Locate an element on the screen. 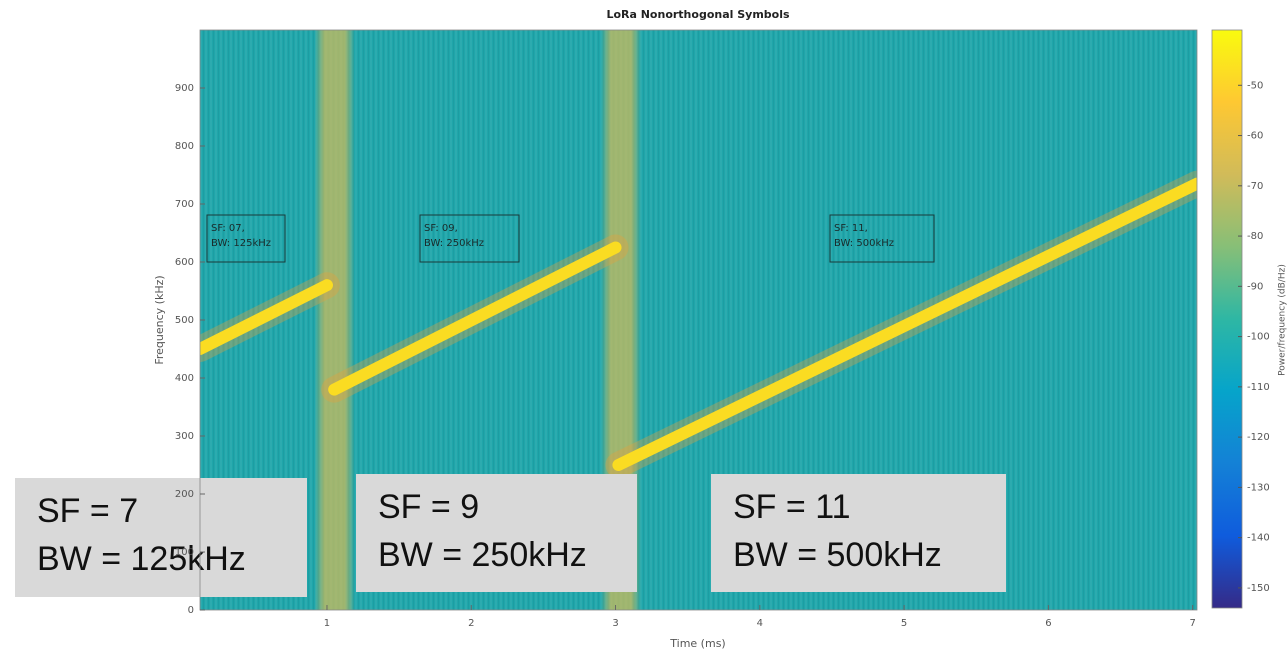 The image size is (1288, 656). x-tick-label: 1 is located at coordinates (327, 623).